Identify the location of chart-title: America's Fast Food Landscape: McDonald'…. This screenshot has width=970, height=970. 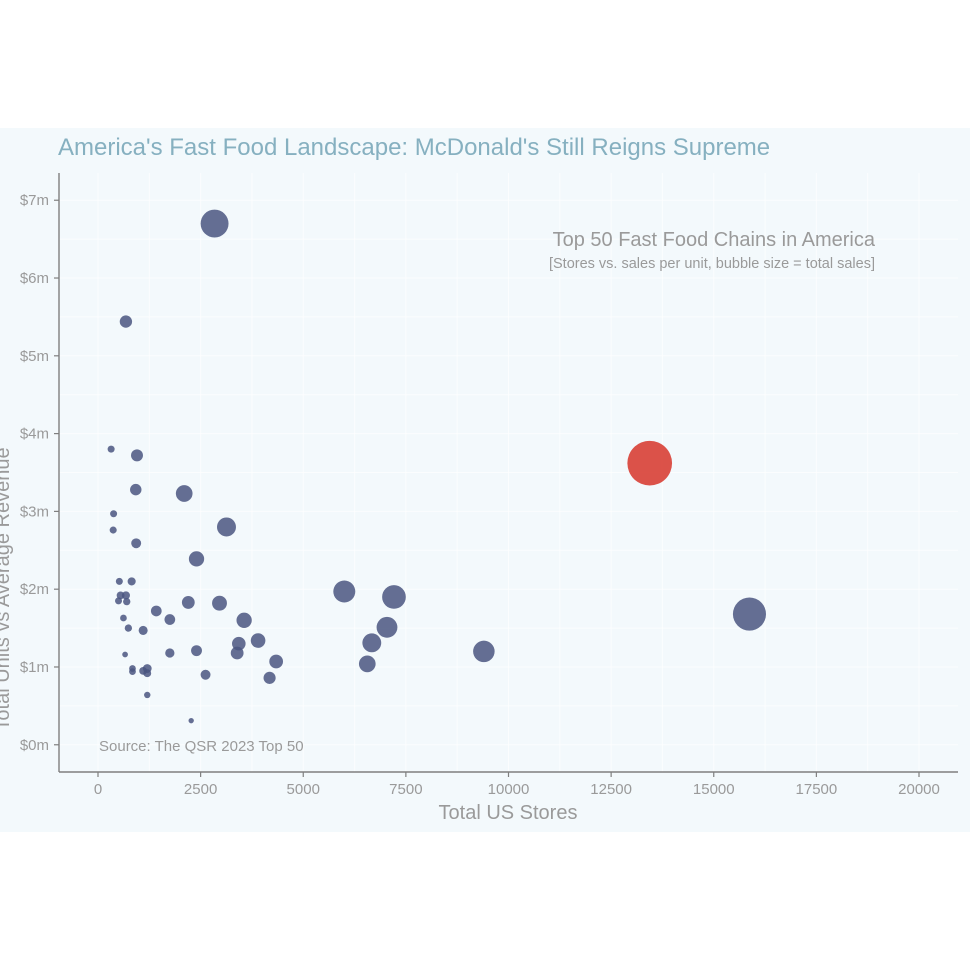
(414, 147).